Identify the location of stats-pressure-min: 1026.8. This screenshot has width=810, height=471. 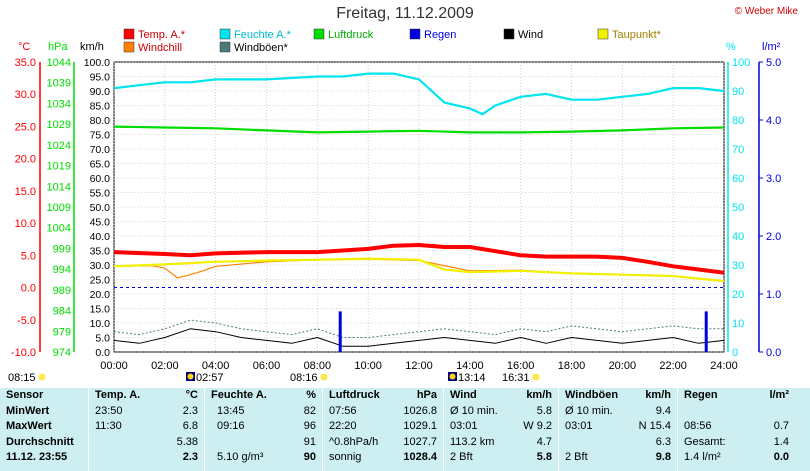
(420, 410).